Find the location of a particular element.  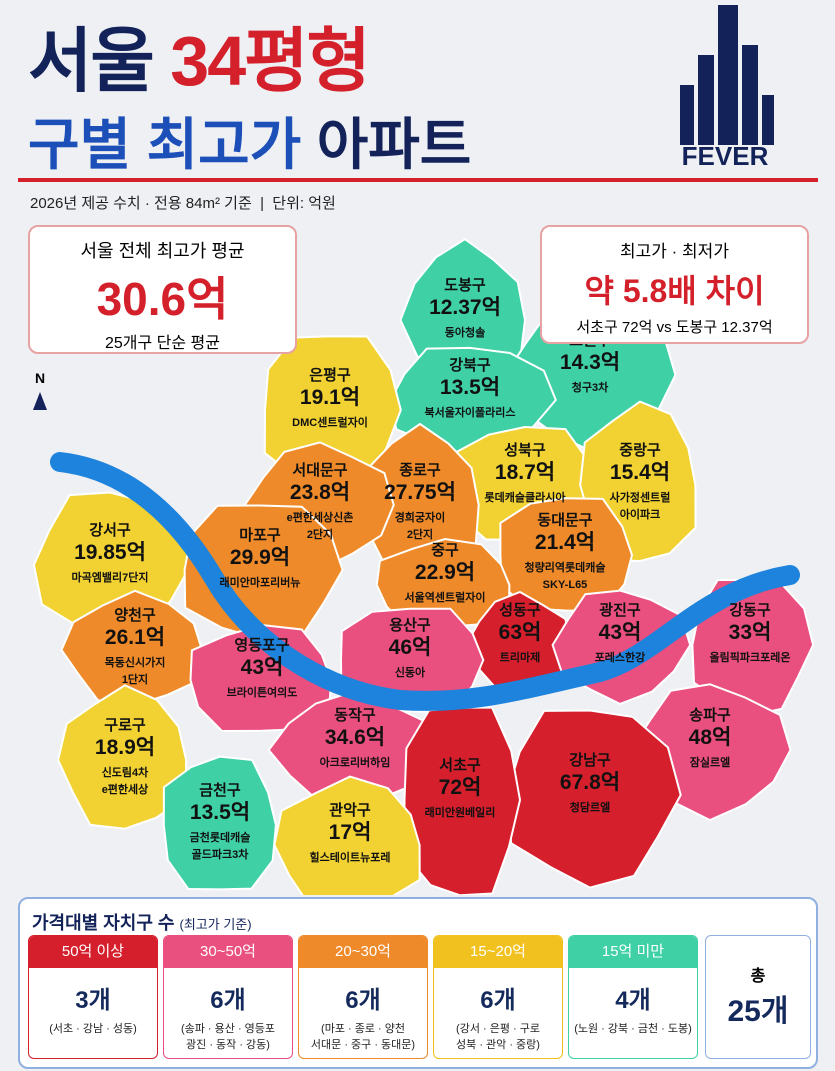

district-name: 강동구 is located at coordinates (750, 610).